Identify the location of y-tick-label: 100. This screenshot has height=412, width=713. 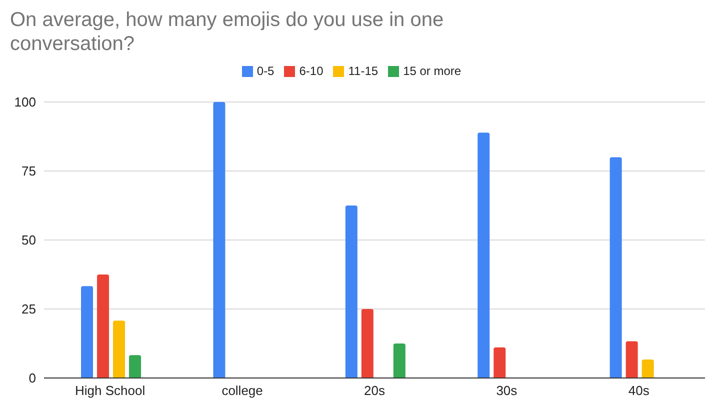
(25, 102).